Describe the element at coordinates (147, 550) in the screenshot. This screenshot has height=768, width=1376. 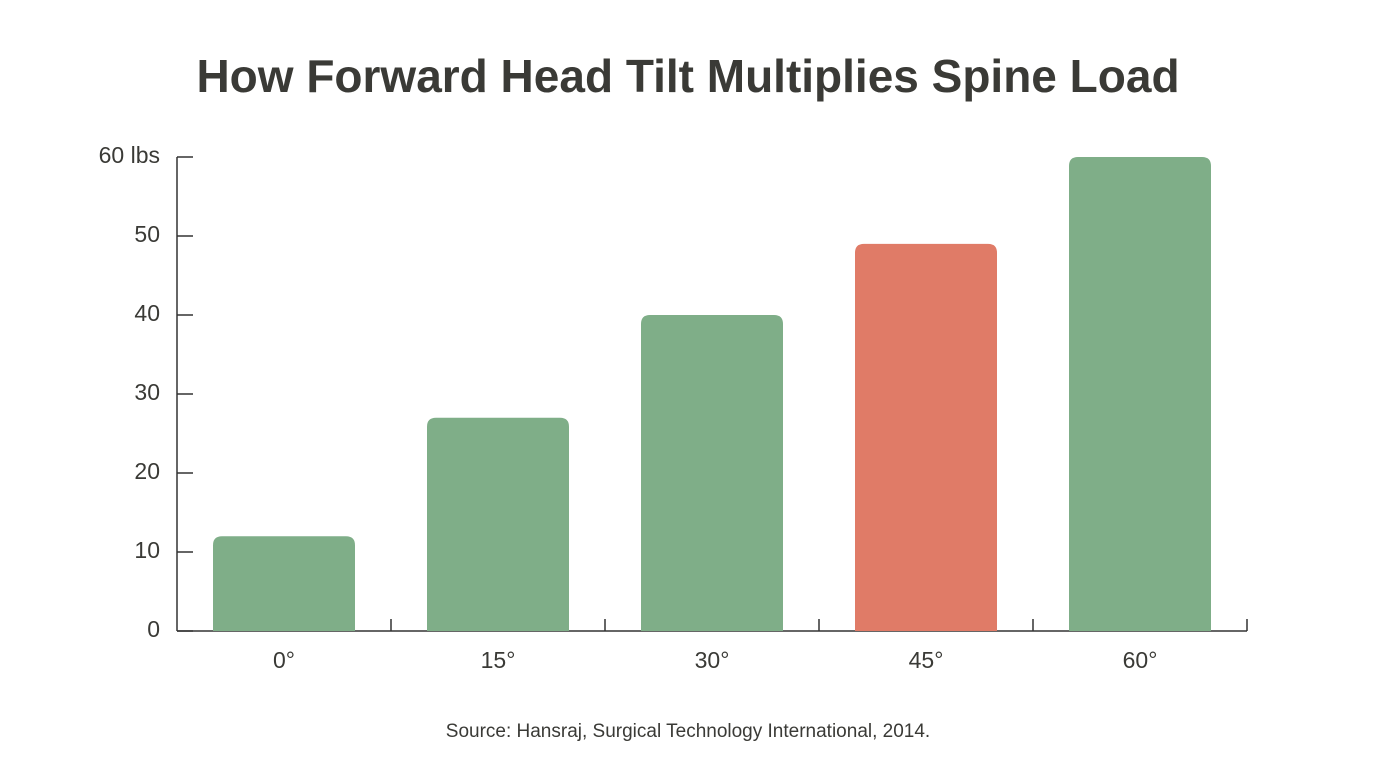
I see `y-tick-label: 10` at that location.